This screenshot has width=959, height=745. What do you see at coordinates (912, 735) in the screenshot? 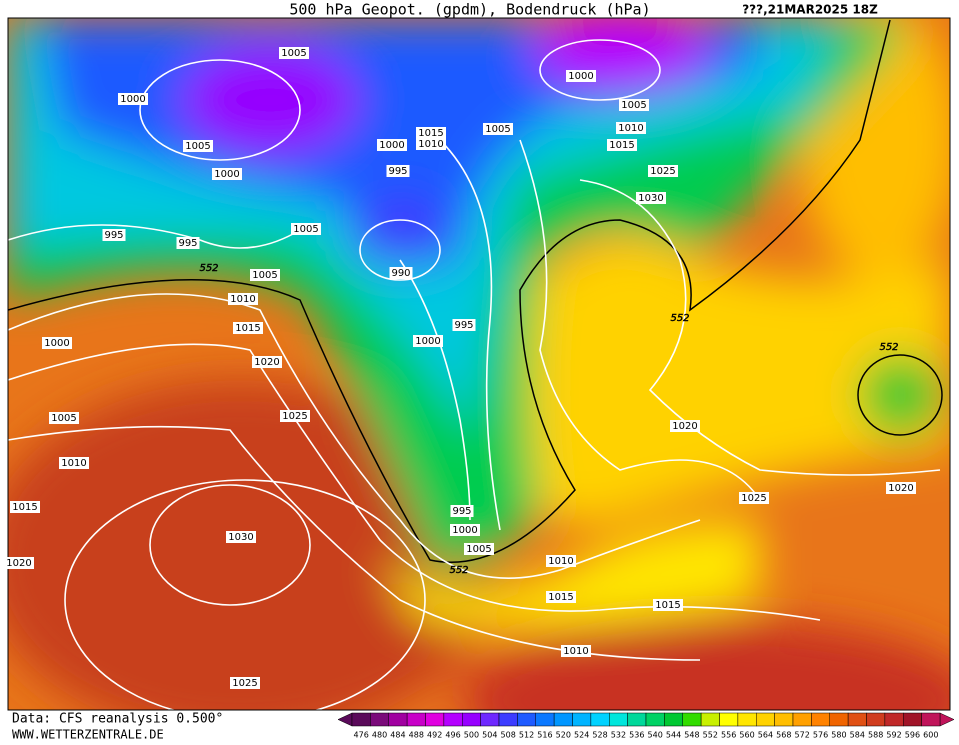
I see `scale-label: 596` at bounding box center [912, 735].